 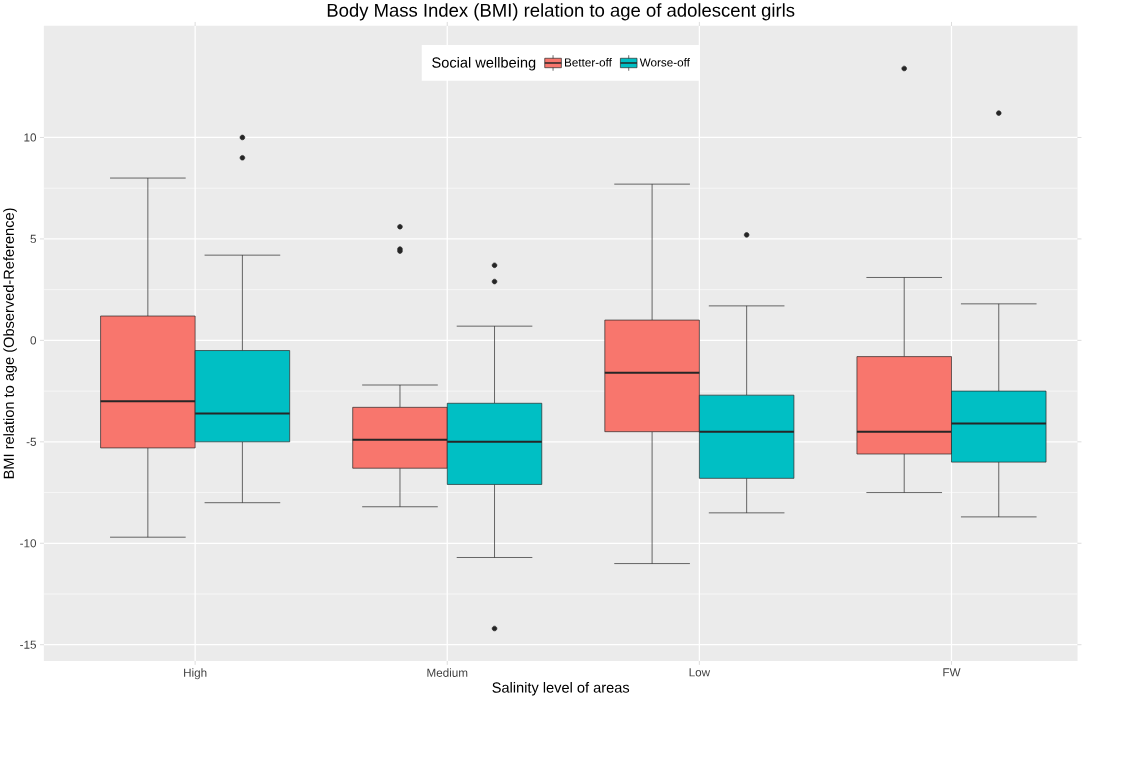 What do you see at coordinates (447, 673) in the screenshot?
I see `x-tick-label: Medium` at bounding box center [447, 673].